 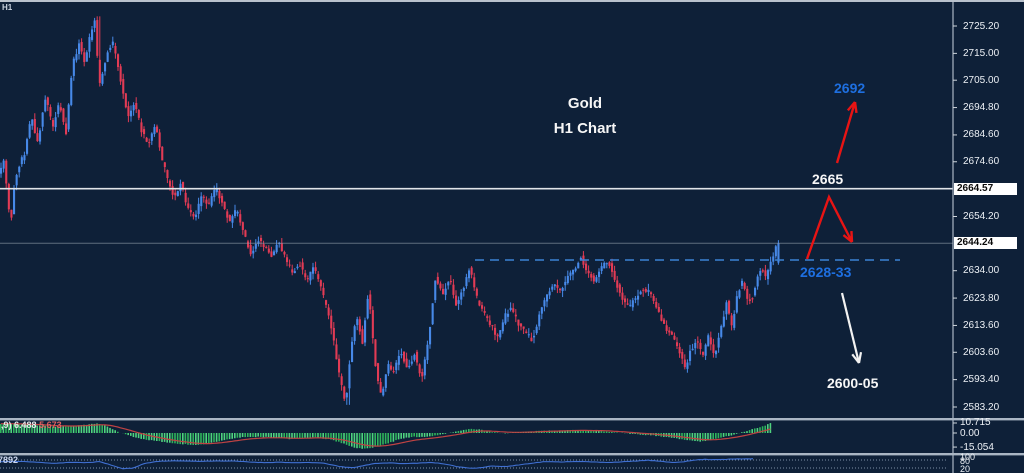 I want to click on stoch-indicator-label: 7892, so click(x=9, y=460).